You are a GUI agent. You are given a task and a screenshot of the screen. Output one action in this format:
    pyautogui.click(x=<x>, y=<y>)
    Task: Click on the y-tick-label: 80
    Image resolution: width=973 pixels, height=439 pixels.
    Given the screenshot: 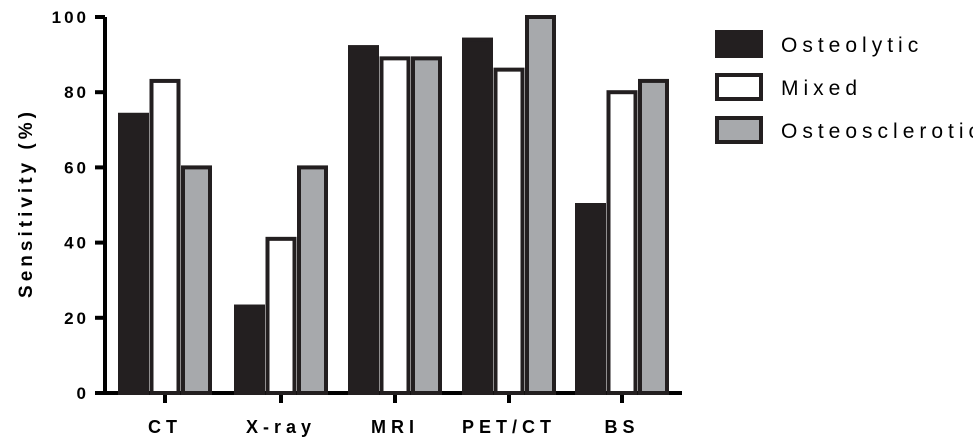 What is the action you would take?
    pyautogui.click(x=76, y=92)
    